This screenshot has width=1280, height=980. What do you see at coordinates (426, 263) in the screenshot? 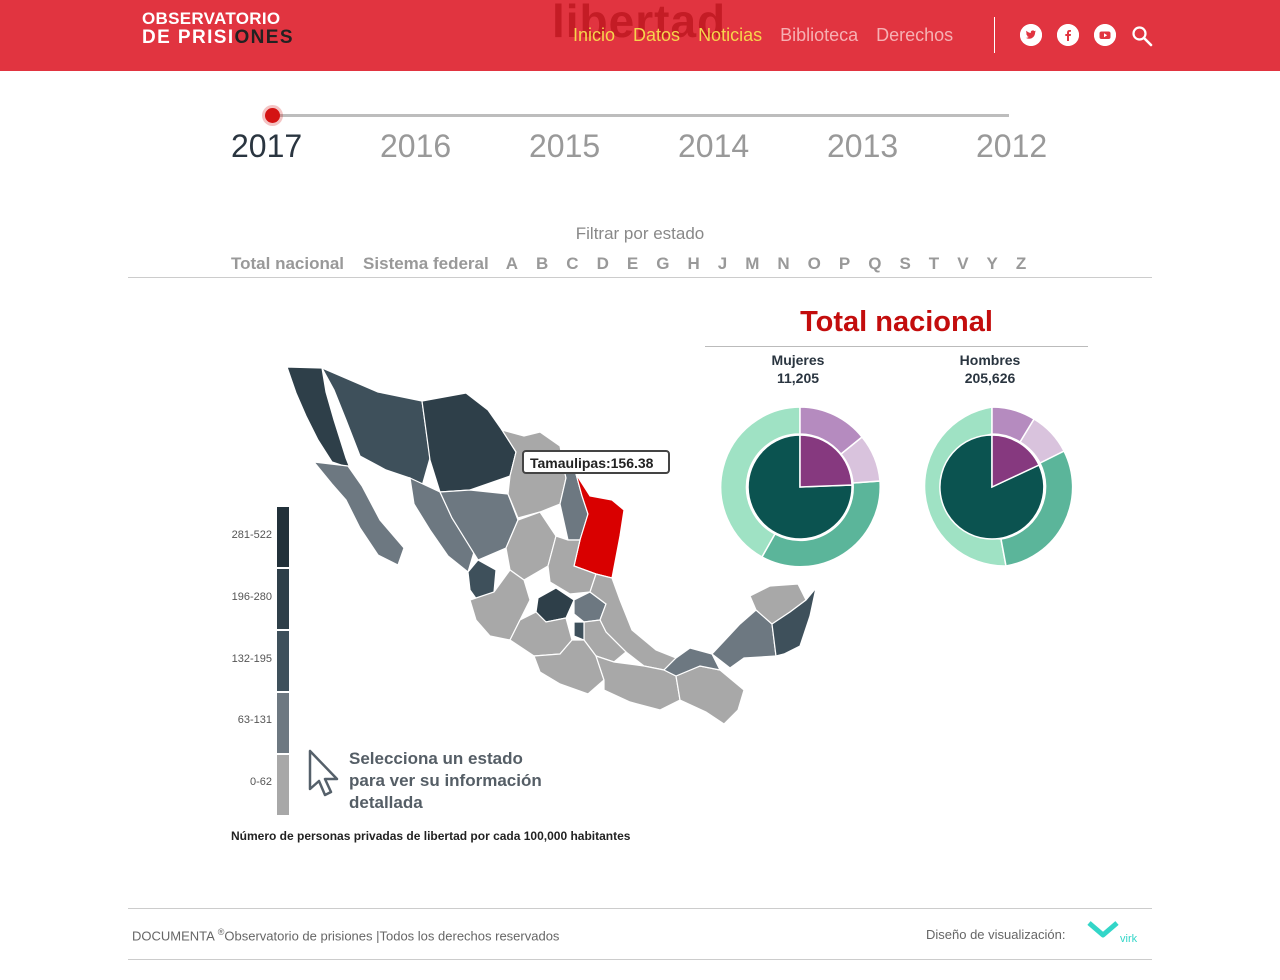
I see `filter-sistema-federal: Sistema federal` at bounding box center [426, 263].